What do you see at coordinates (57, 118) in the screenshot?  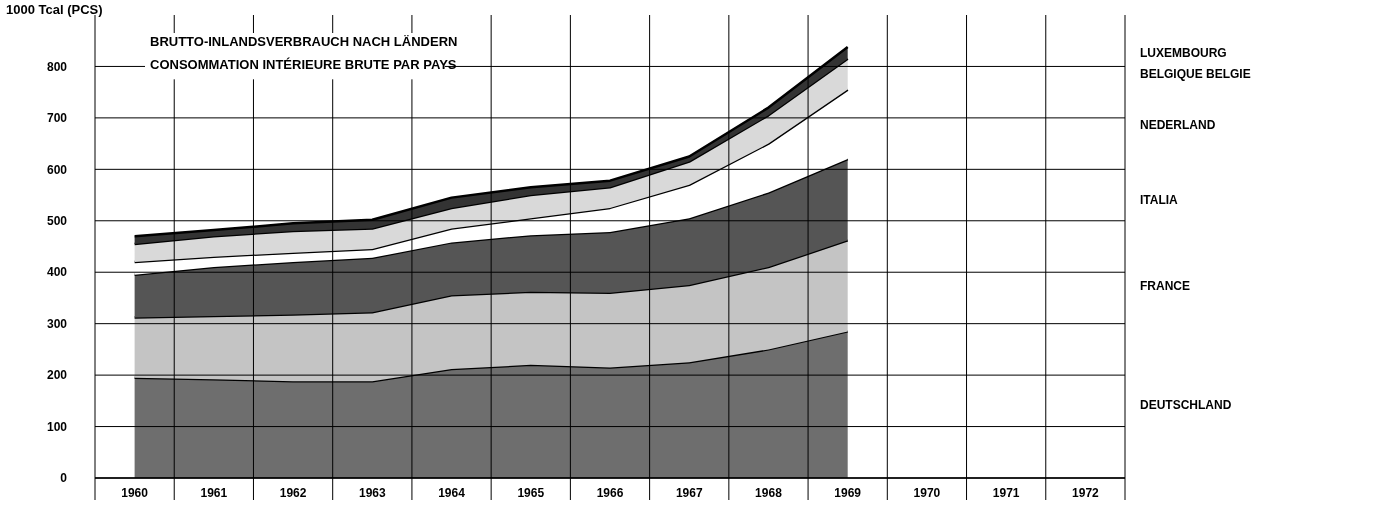 I see `y-tick-label: 700` at bounding box center [57, 118].